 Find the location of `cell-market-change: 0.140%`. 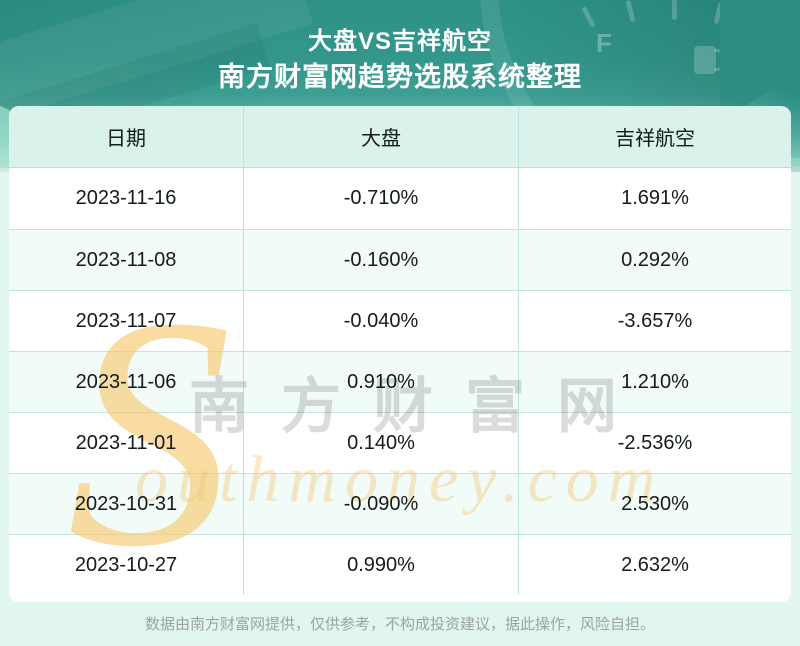

cell-market-change: 0.140% is located at coordinates (380, 442).